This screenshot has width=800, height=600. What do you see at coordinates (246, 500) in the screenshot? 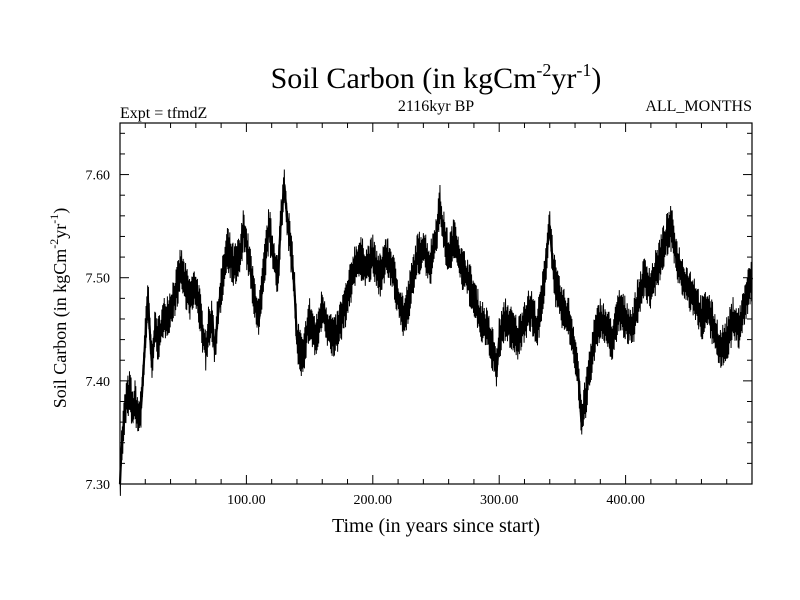
I see `x-tick-label: 100.00` at bounding box center [246, 500].